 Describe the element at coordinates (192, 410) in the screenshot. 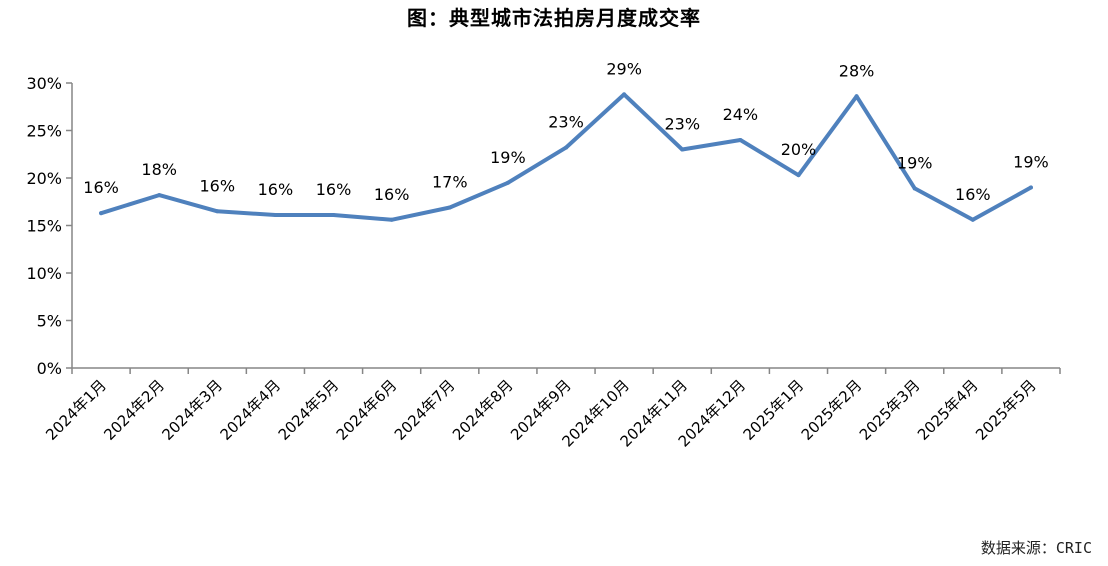

I see `x-tick-label: 2024年3月` at that location.